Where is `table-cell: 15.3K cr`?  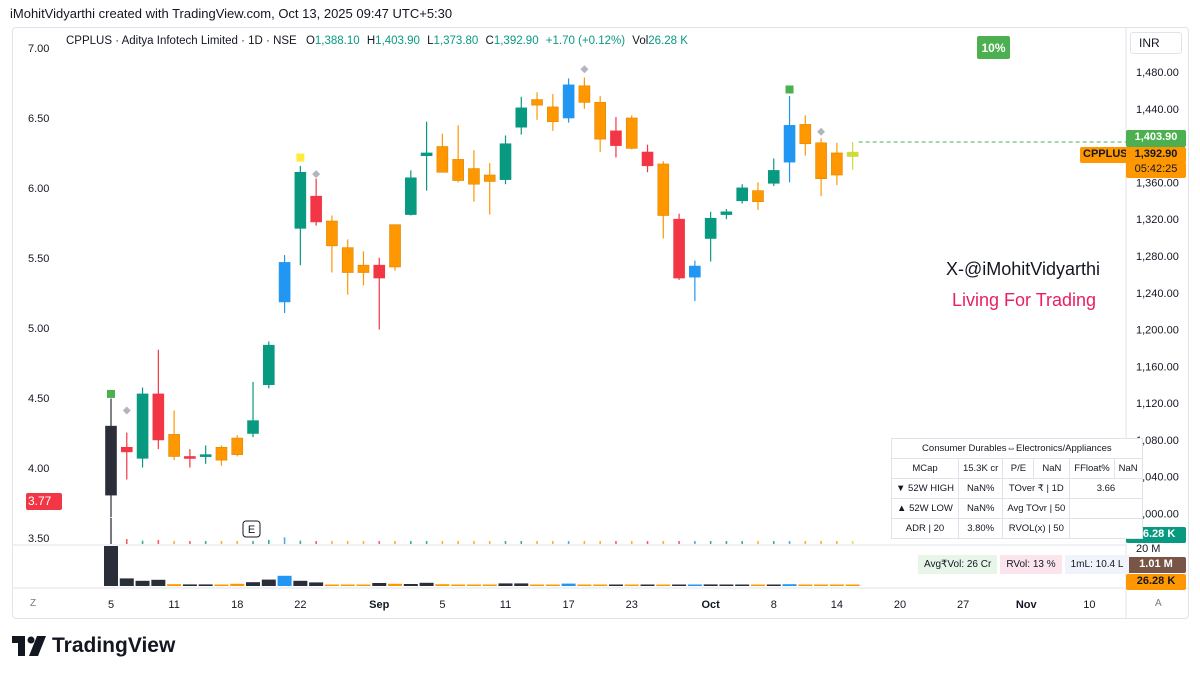
table-cell: 15.3K cr is located at coordinates (980, 468).